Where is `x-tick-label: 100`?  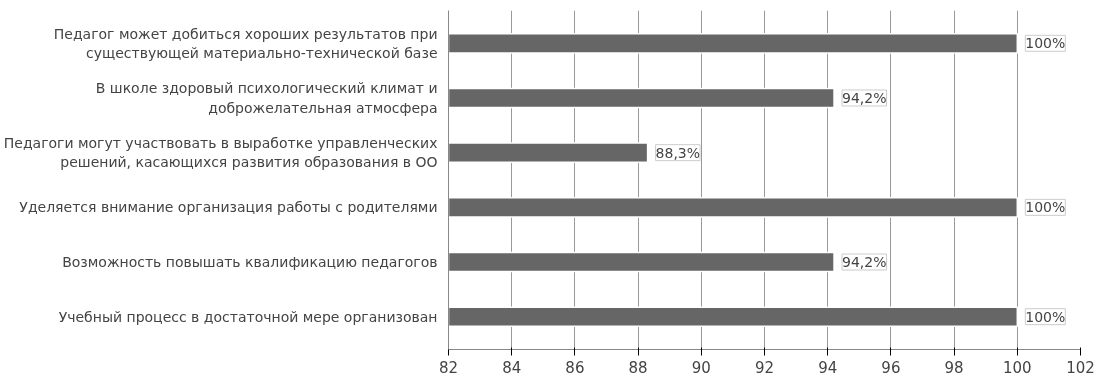
x-tick-label: 100 is located at coordinates (1017, 367).